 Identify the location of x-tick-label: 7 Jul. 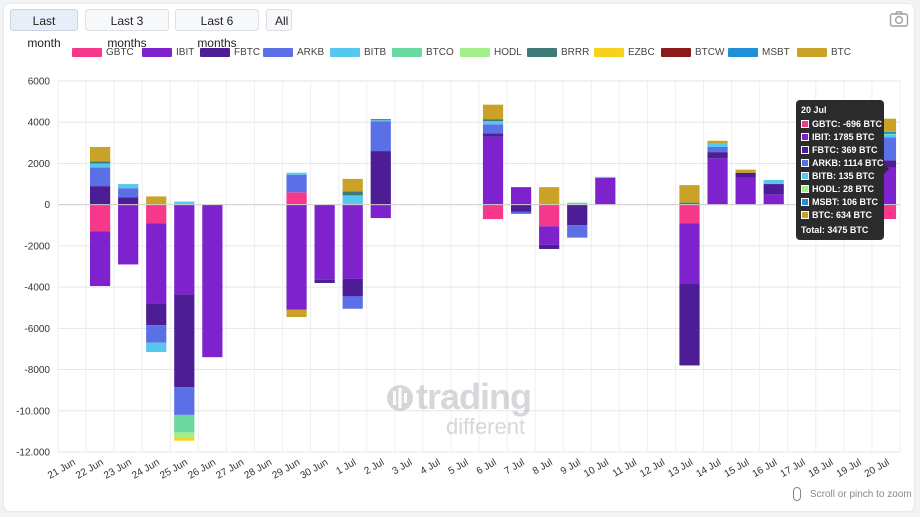
(515, 467).